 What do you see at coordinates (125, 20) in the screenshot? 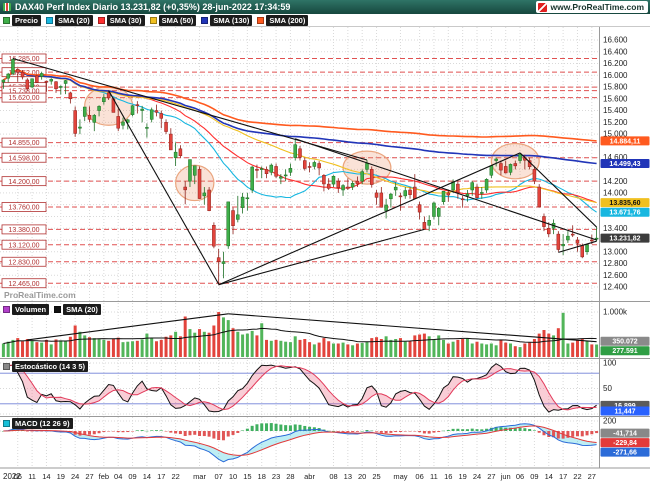
I see `legend-sma-30-label: SMA (30)` at bounding box center [125, 20].